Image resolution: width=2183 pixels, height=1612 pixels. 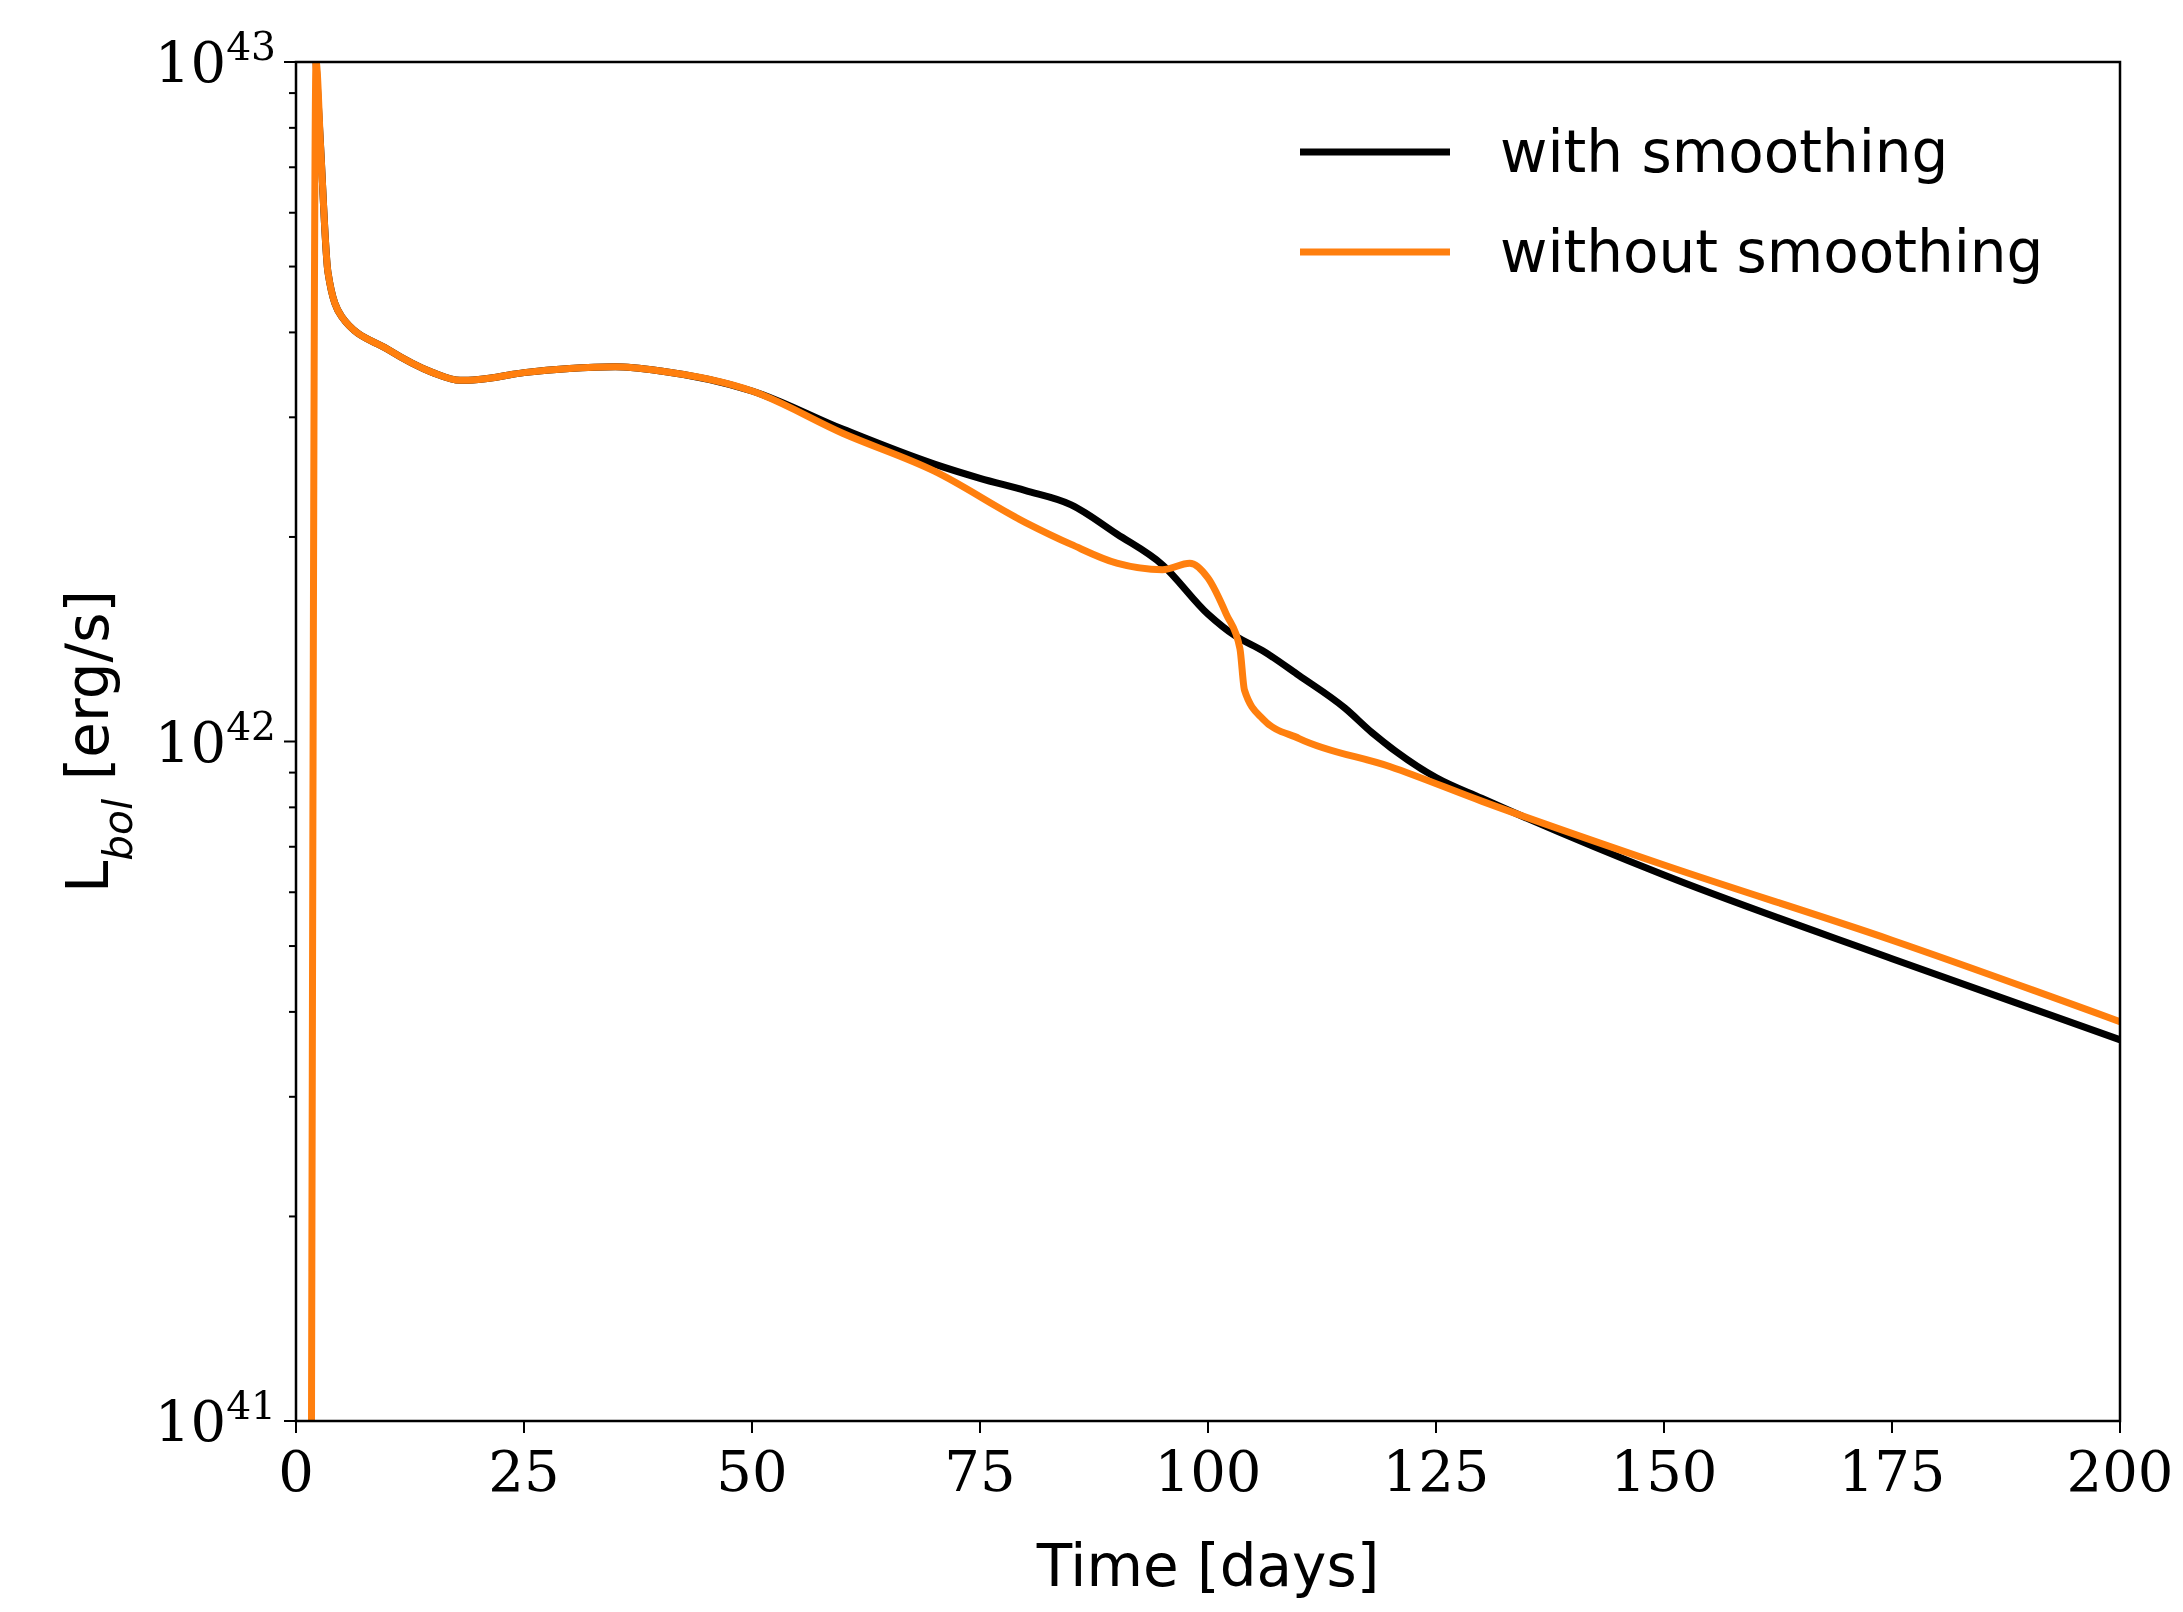 I want to click on legend-label: without smoothing, so click(x=1772, y=252).